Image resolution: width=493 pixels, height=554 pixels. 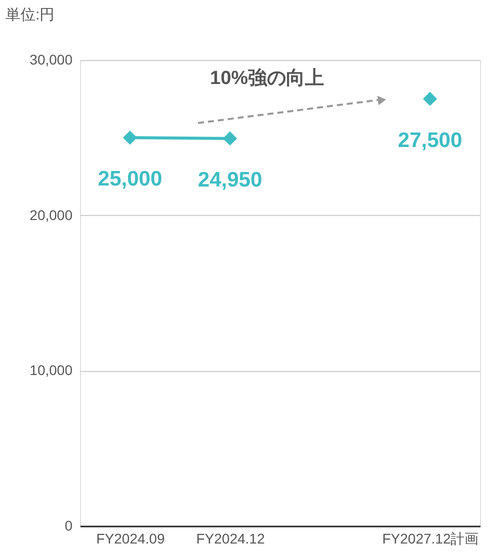 I want to click on y-tick-label: 0, so click(x=68, y=526).